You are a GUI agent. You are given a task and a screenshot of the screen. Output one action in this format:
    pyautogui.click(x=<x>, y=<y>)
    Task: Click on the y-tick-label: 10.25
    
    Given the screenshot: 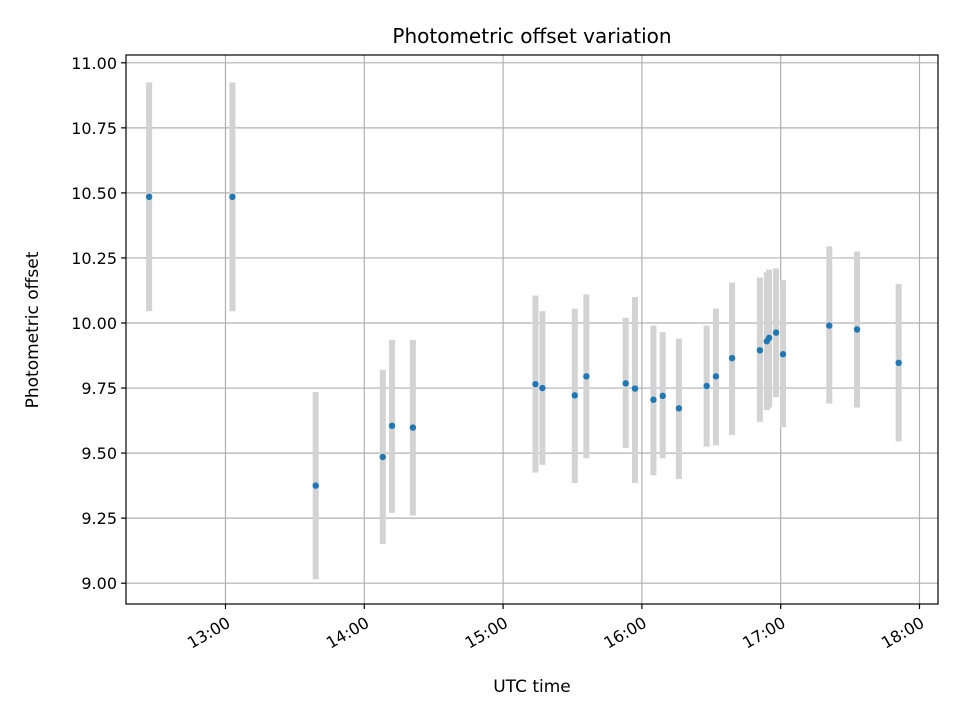 What is the action you would take?
    pyautogui.click(x=94, y=258)
    